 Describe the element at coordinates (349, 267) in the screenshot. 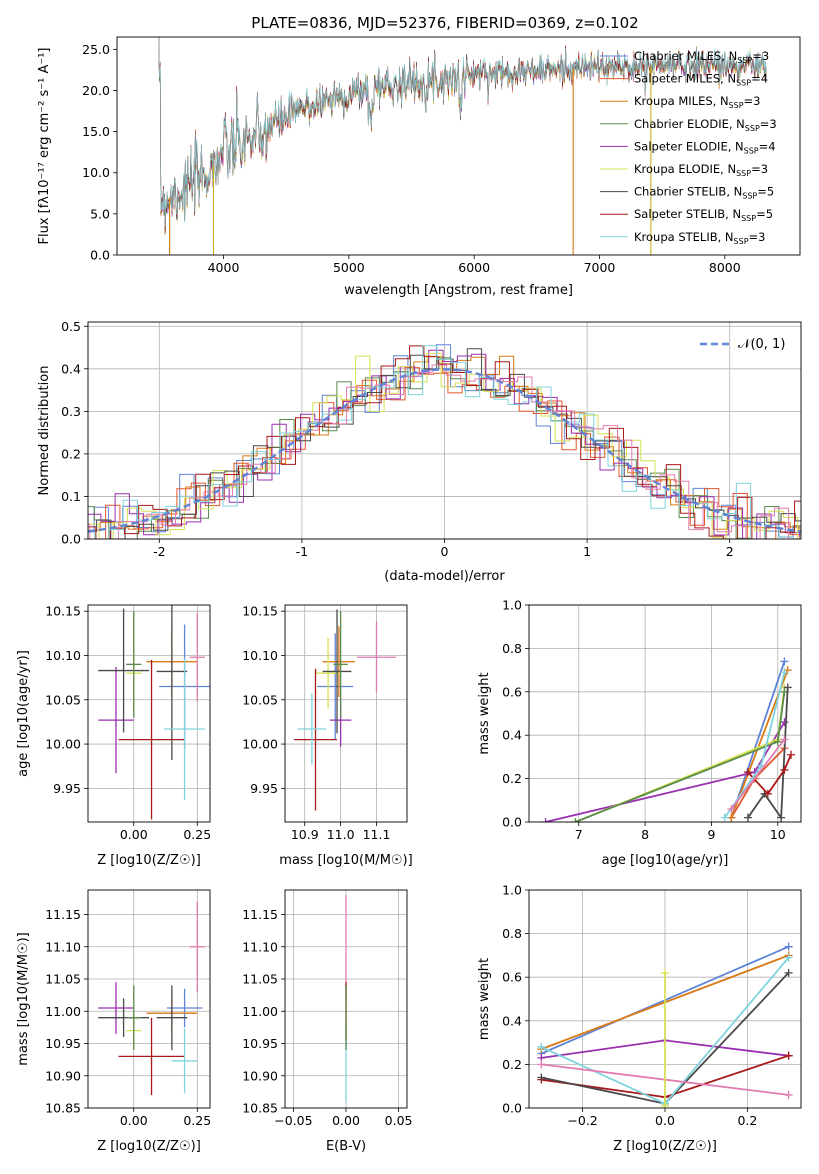

I see `x-tick-label: 5000` at that location.